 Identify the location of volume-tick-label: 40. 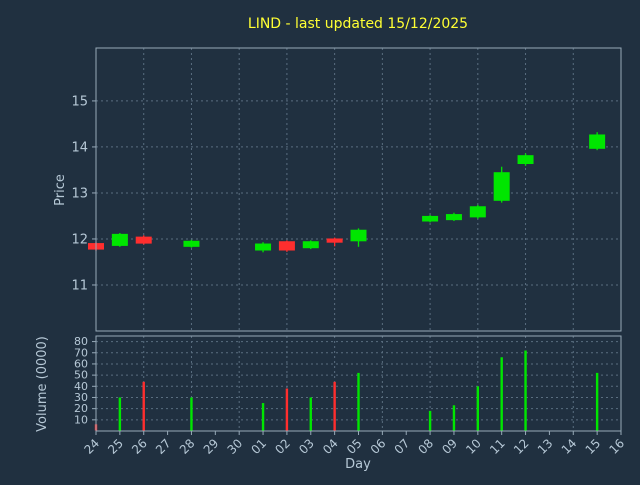
(81, 386).